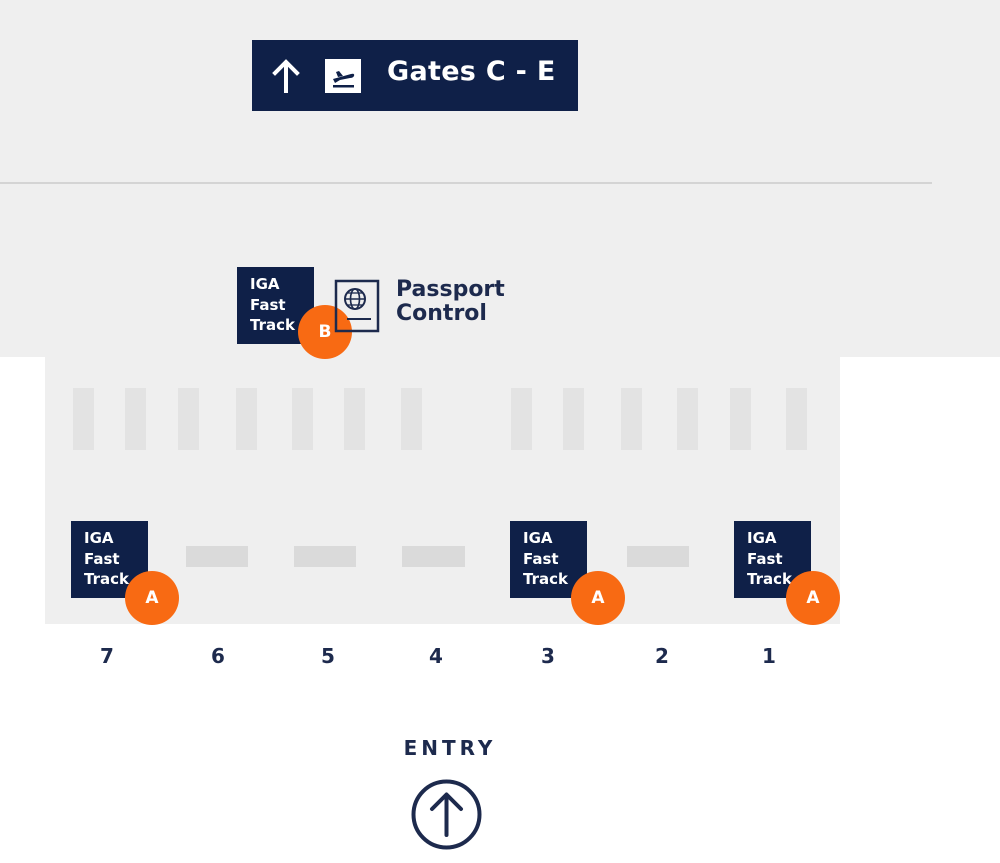 This screenshot has width=1000, height=863. What do you see at coordinates (446, 814) in the screenshot?
I see `arrow-up-circle-icon` at bounding box center [446, 814].